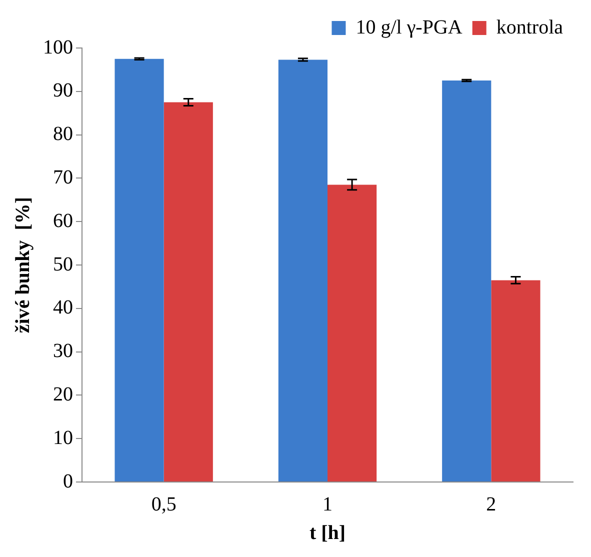  What do you see at coordinates (63, 221) in the screenshot?
I see `y-tick-label: 60` at bounding box center [63, 221].